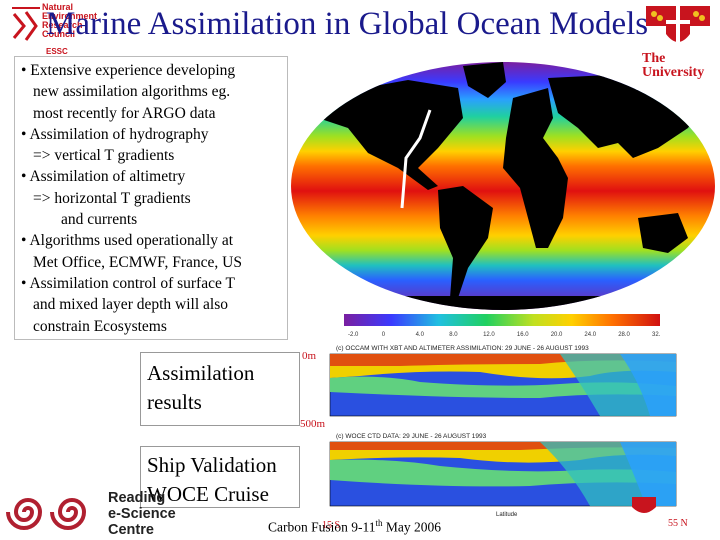  I want to click on bullet-line: Met Office, ECMWF, France, US, so click(137, 262).